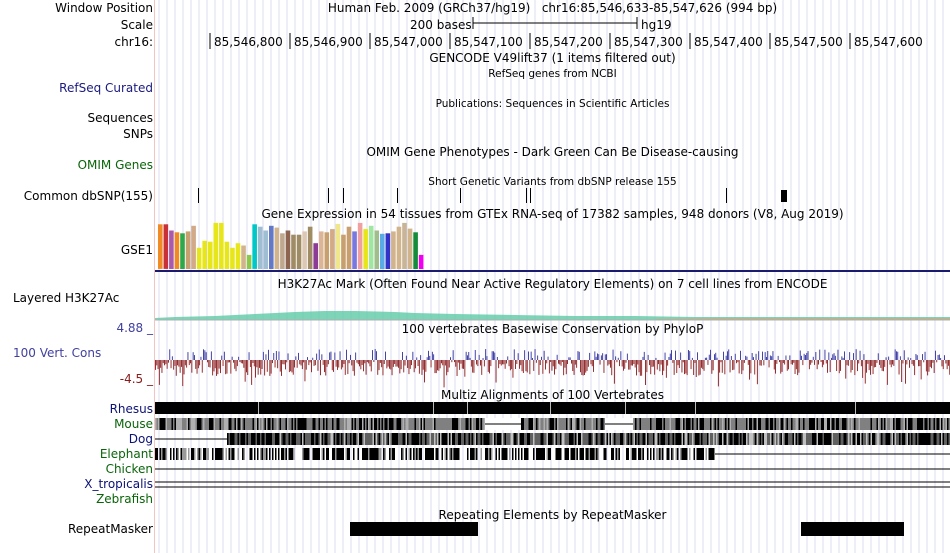 The image size is (950, 553). Describe the element at coordinates (552, 395) in the screenshot. I see `track-title-multiz: Multiz Alignments of 100 Vertebrates` at that location.